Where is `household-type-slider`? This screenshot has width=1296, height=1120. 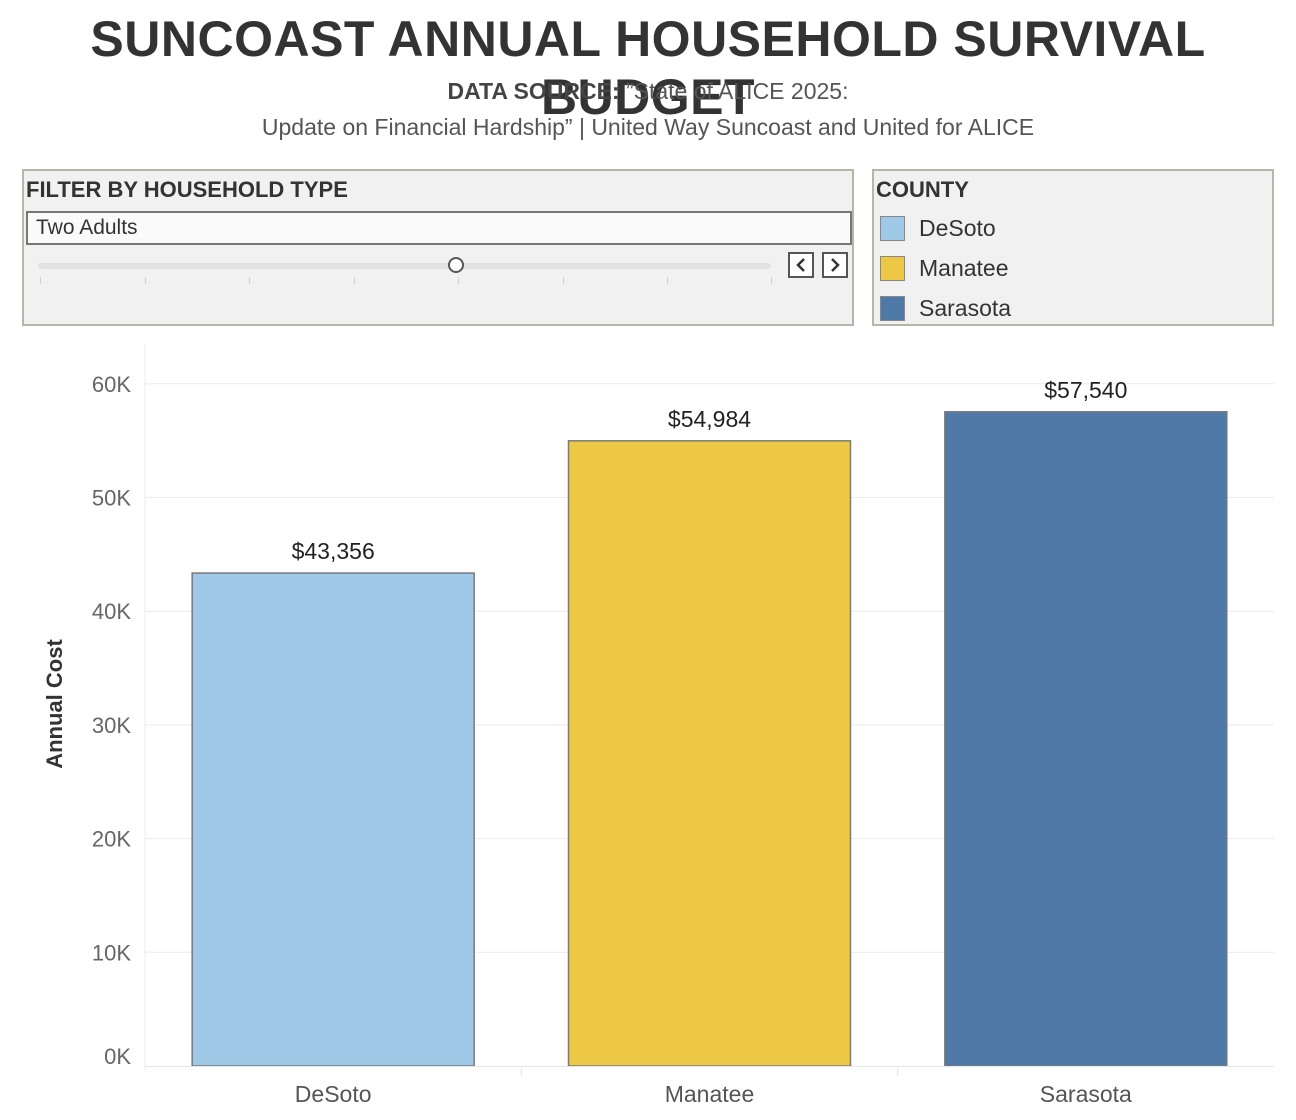
household-type-slider is located at coordinates (404, 266).